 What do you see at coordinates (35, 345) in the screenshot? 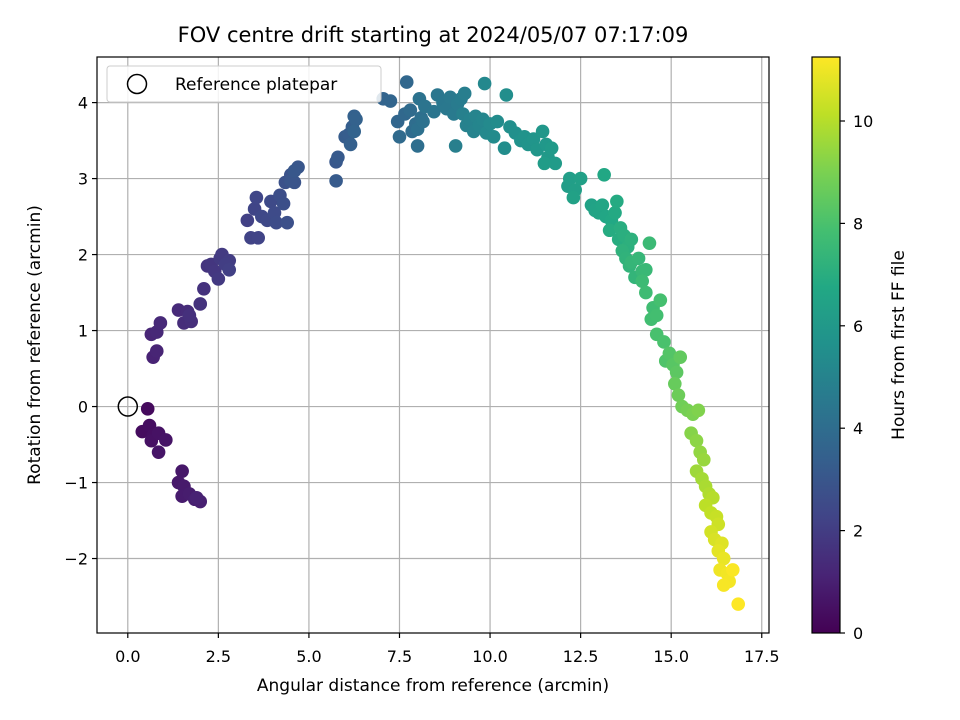
I see `y-axis-label: Rotation from reference (arcmin)` at bounding box center [35, 345].